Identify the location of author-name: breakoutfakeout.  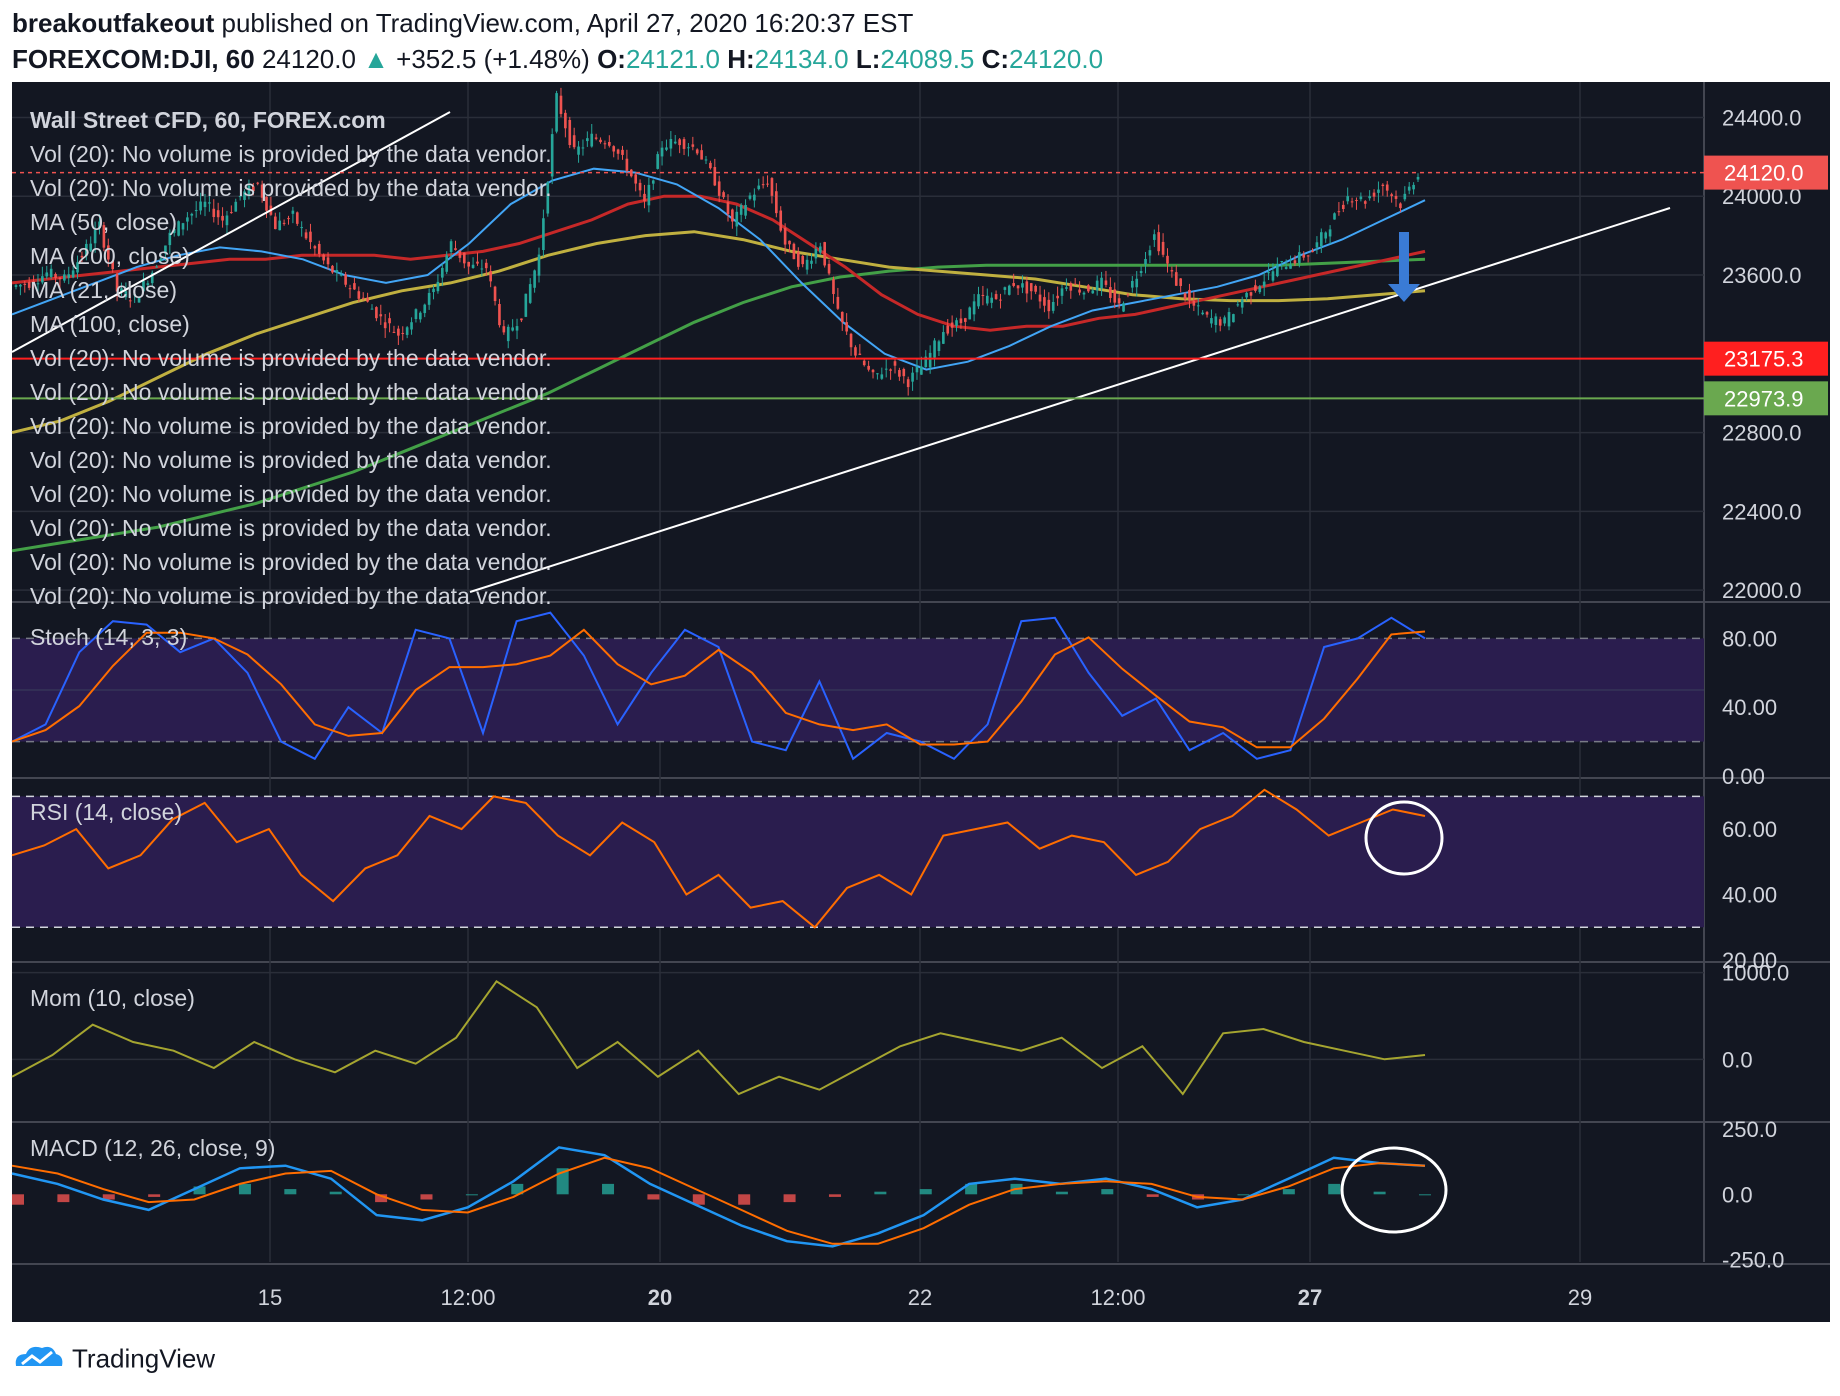
(113, 23).